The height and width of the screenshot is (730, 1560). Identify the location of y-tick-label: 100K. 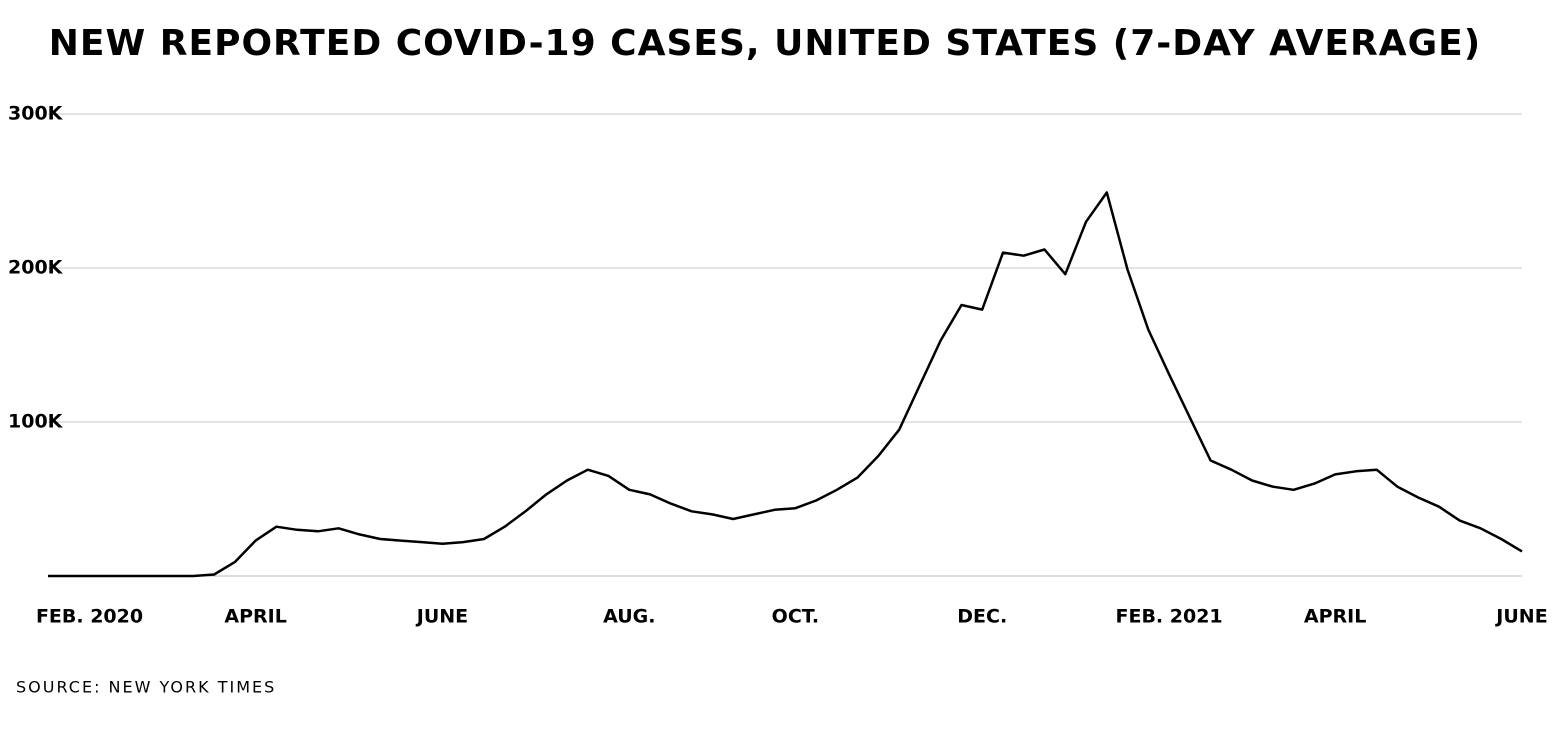
(36, 422).